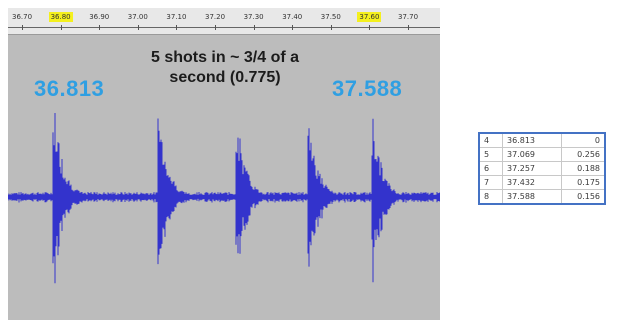  What do you see at coordinates (367, 88) in the screenshot?
I see `end-time-label: 37.588` at bounding box center [367, 88].